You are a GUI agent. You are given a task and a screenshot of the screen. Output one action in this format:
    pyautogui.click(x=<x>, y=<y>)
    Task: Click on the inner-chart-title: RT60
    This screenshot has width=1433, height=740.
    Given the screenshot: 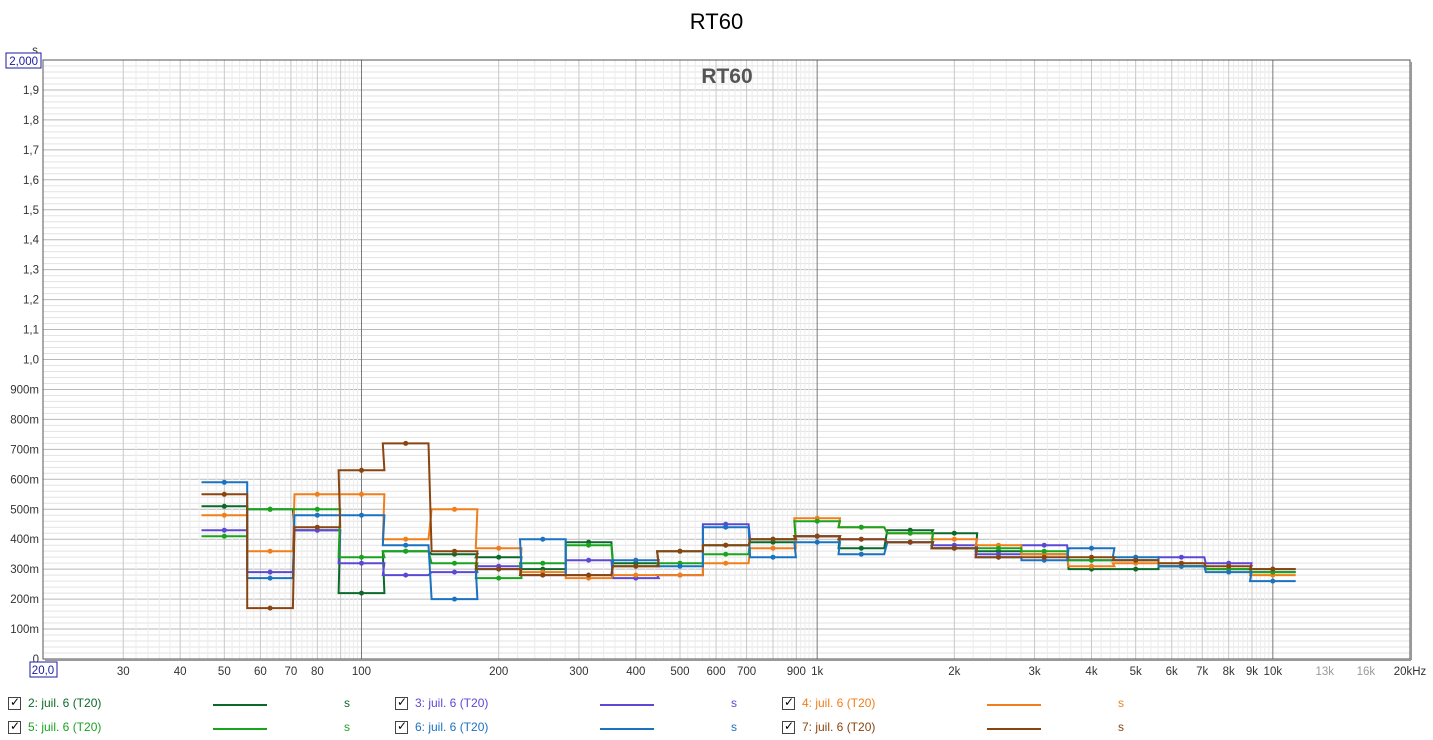 What is the action you would take?
    pyautogui.click(x=726, y=76)
    